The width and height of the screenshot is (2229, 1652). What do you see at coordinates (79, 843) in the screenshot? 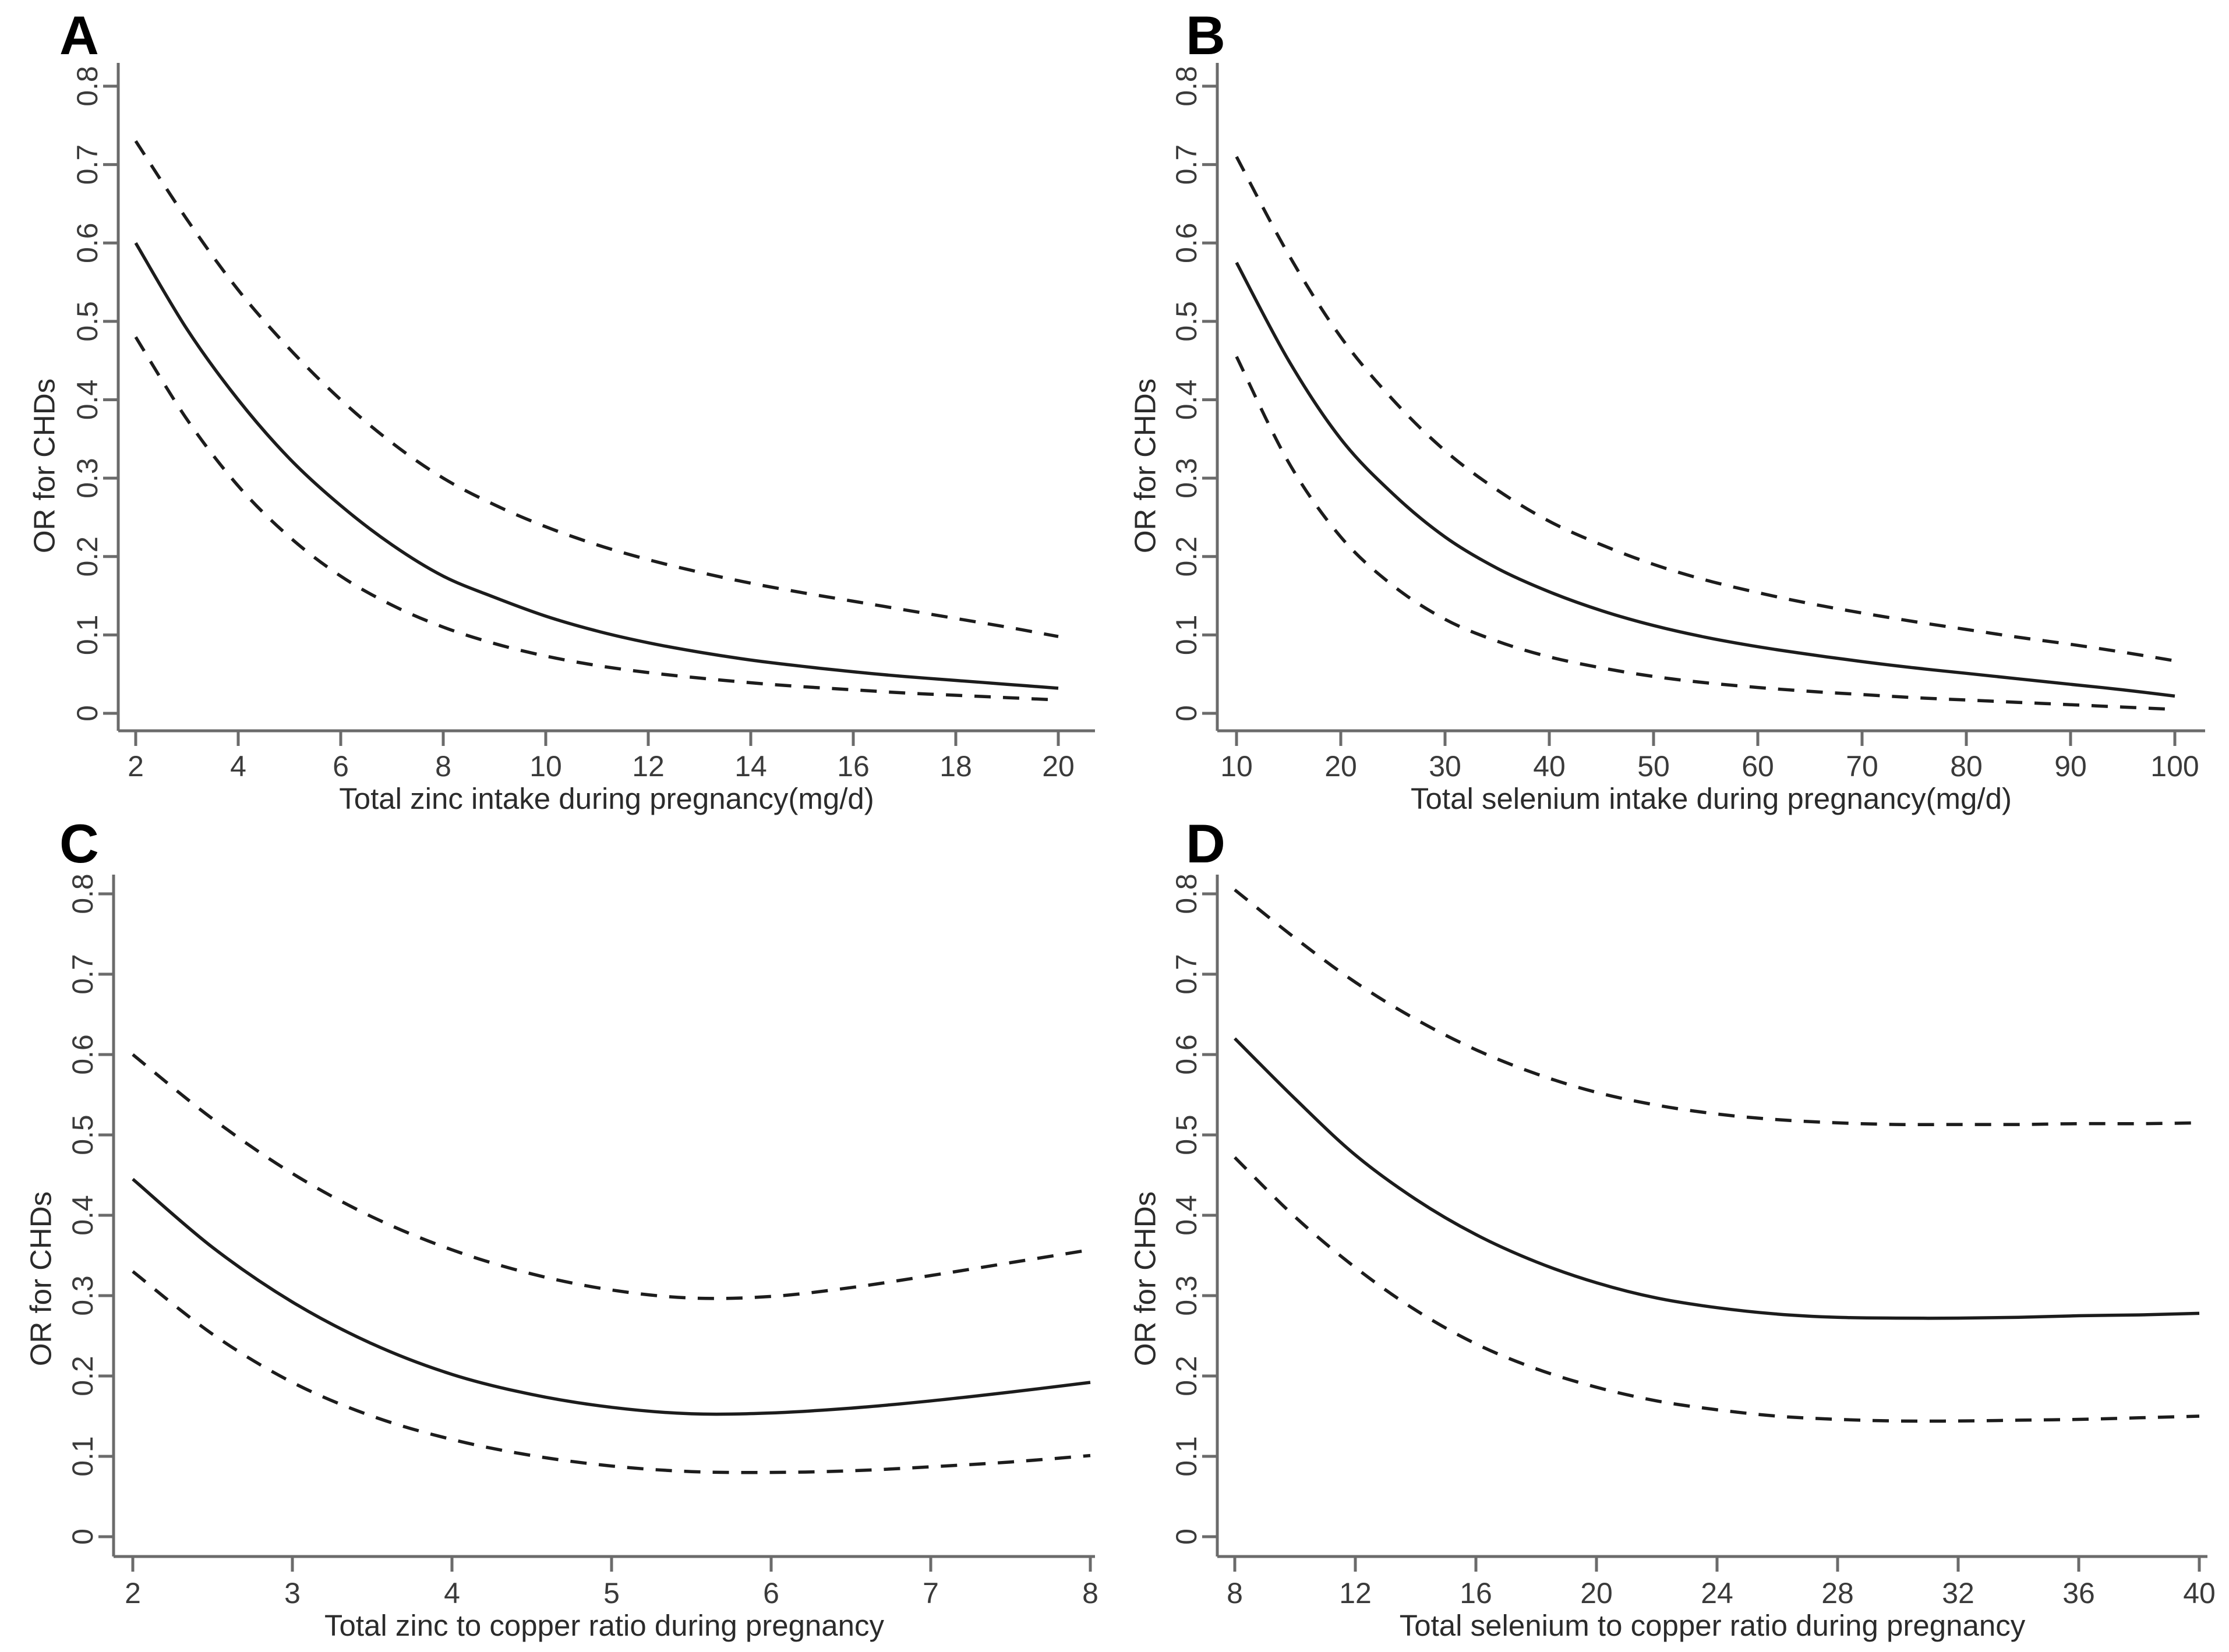
I see `panel-c-letter: C` at bounding box center [79, 843].